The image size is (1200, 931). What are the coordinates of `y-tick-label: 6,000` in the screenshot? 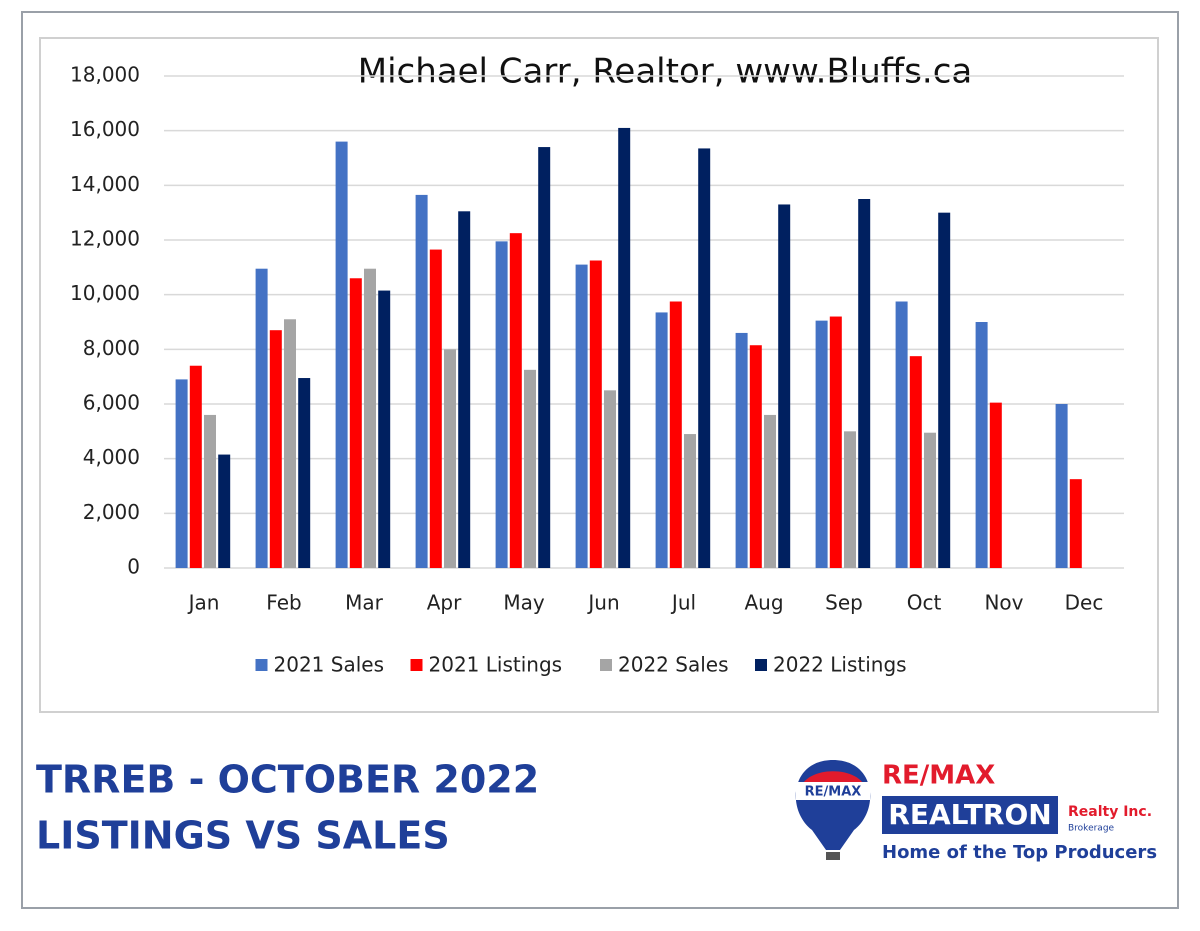 It's located at (111, 403).